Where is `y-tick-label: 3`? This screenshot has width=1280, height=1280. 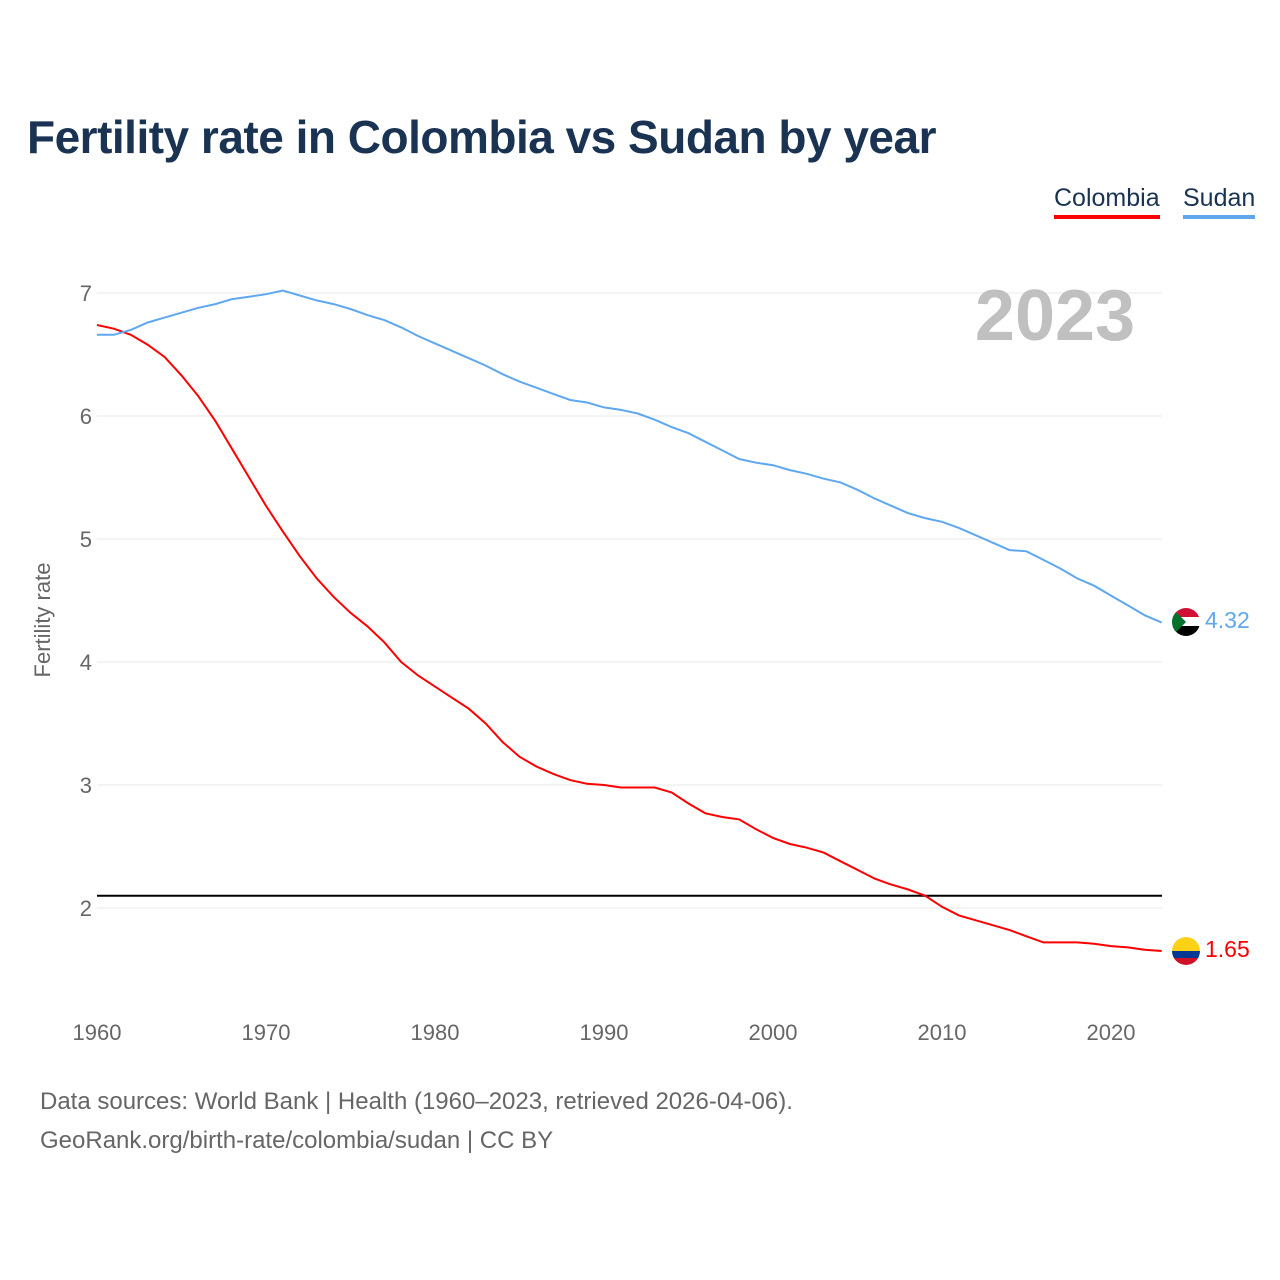 y-tick-label: 3 is located at coordinates (86, 785).